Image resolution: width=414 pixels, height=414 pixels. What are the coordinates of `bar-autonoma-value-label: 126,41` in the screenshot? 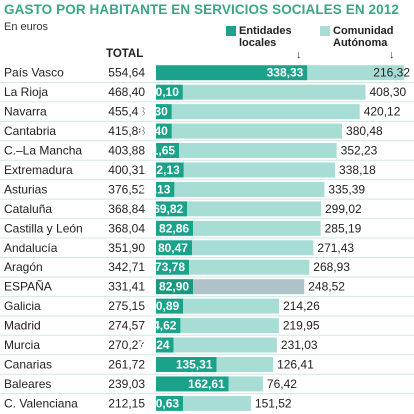 It's located at (295, 364).